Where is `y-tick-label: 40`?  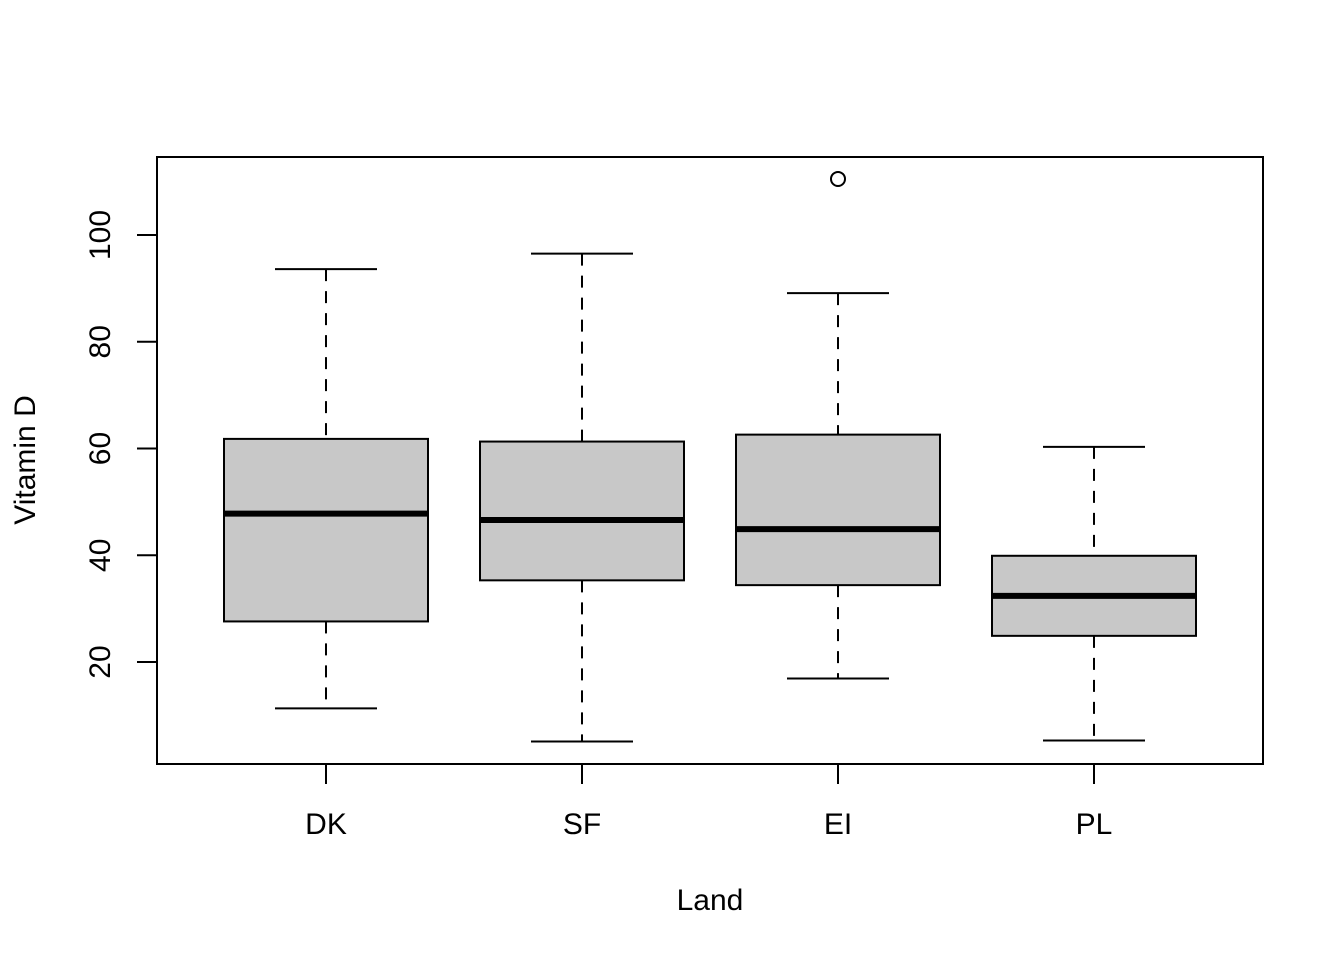
y-tick-label: 40 is located at coordinates (100, 555).